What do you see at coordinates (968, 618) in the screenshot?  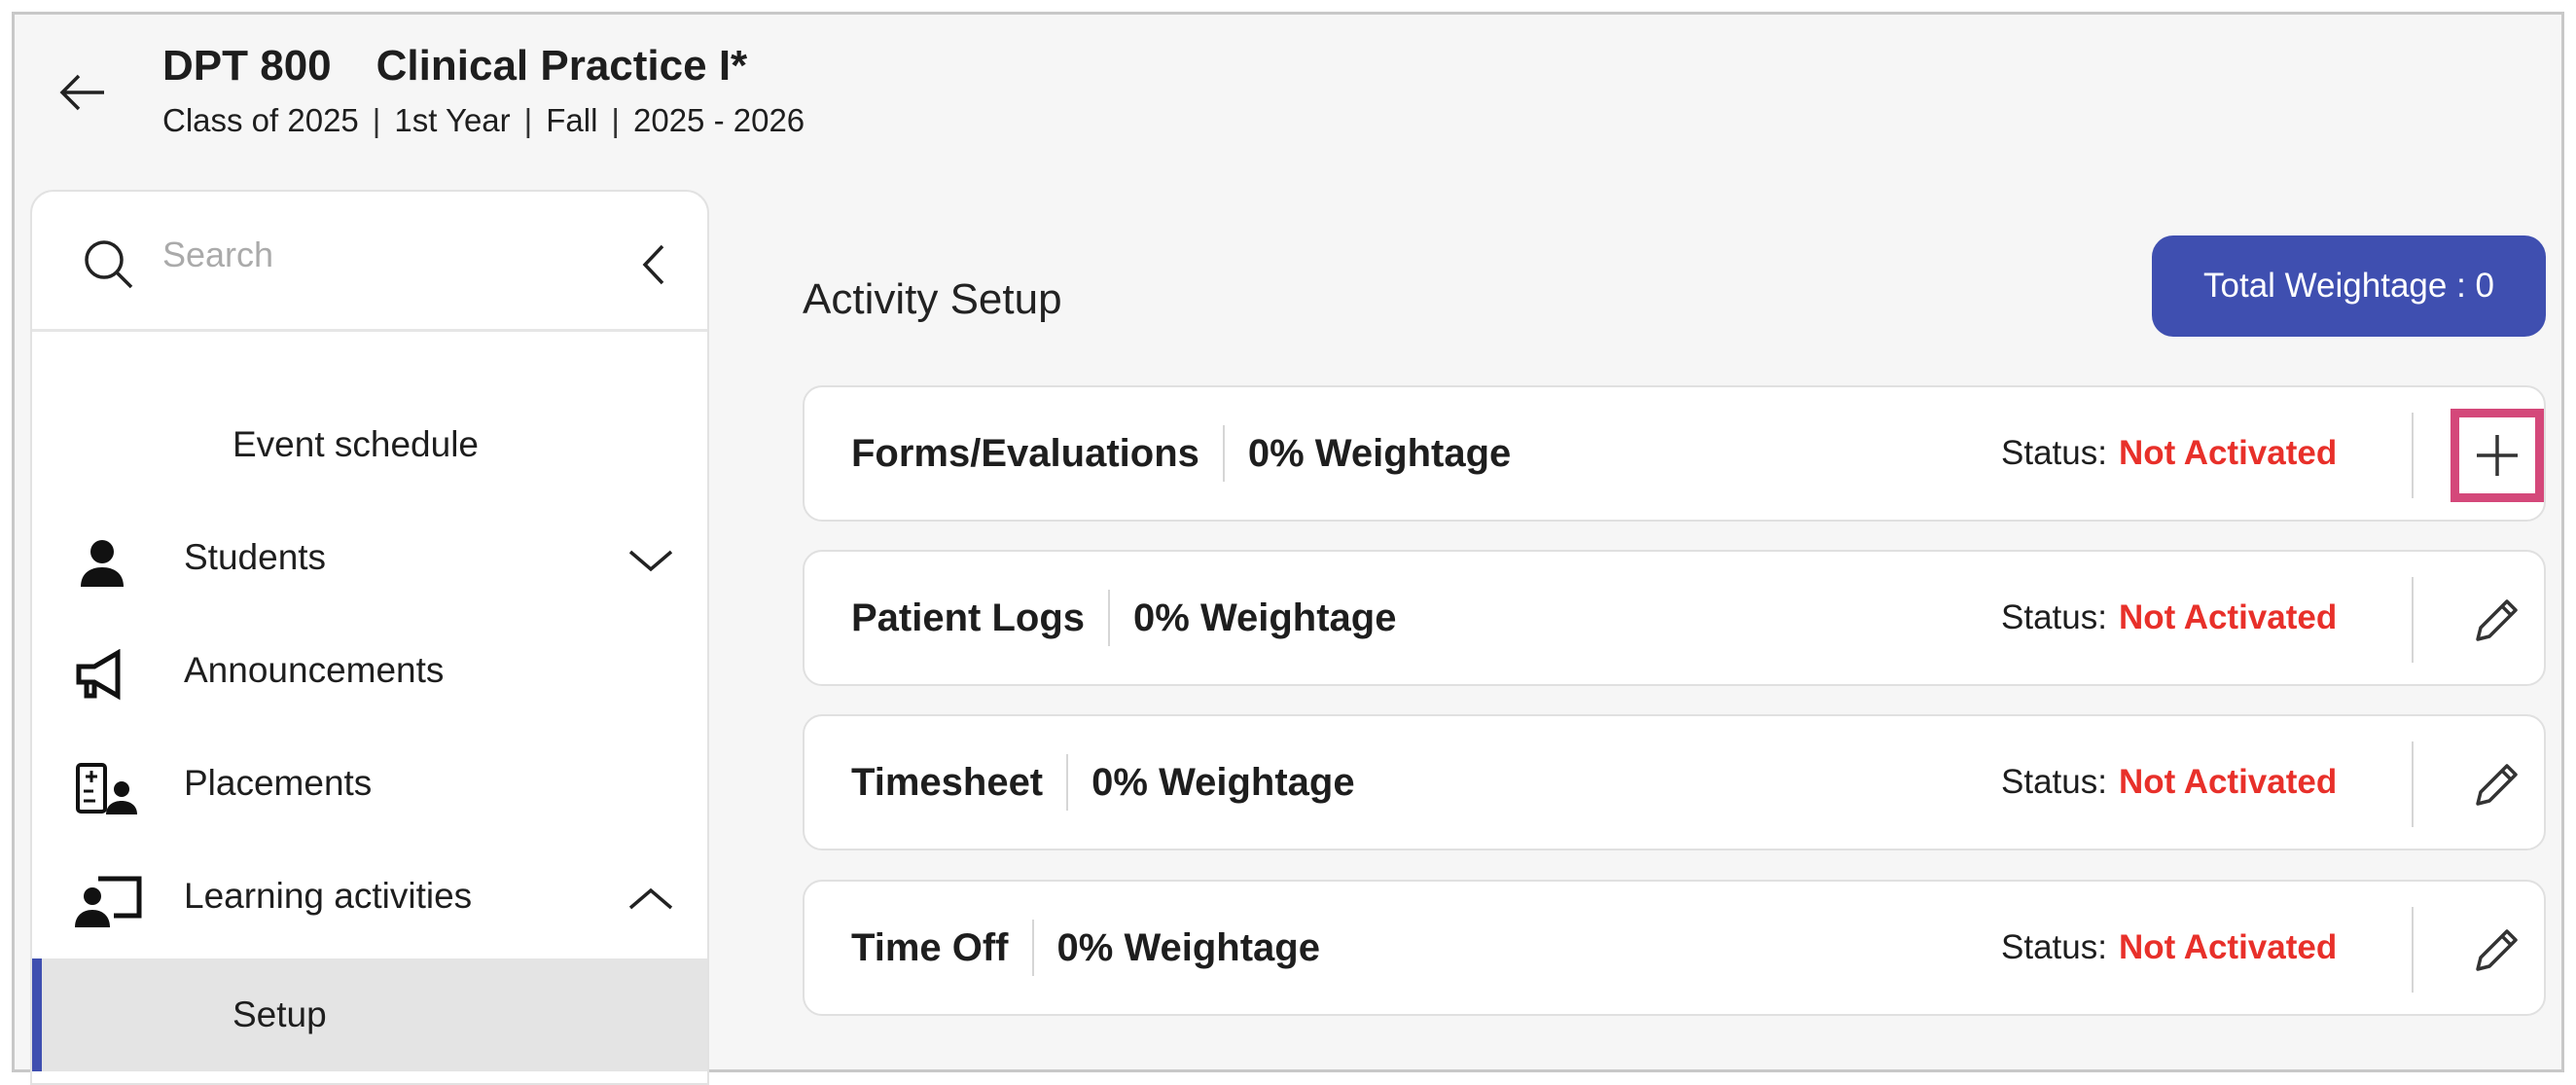 I see `activity-name: Patient Logs` at bounding box center [968, 618].